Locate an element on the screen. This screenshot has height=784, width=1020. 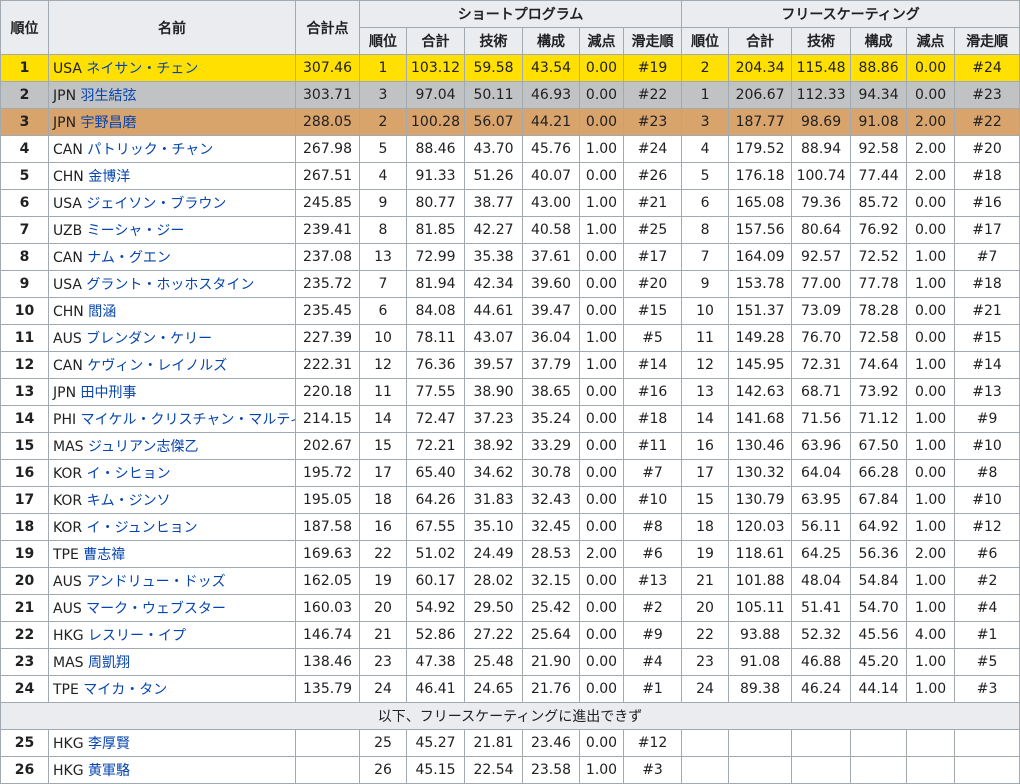
header-sp-col: 減点 is located at coordinates (601, 41).